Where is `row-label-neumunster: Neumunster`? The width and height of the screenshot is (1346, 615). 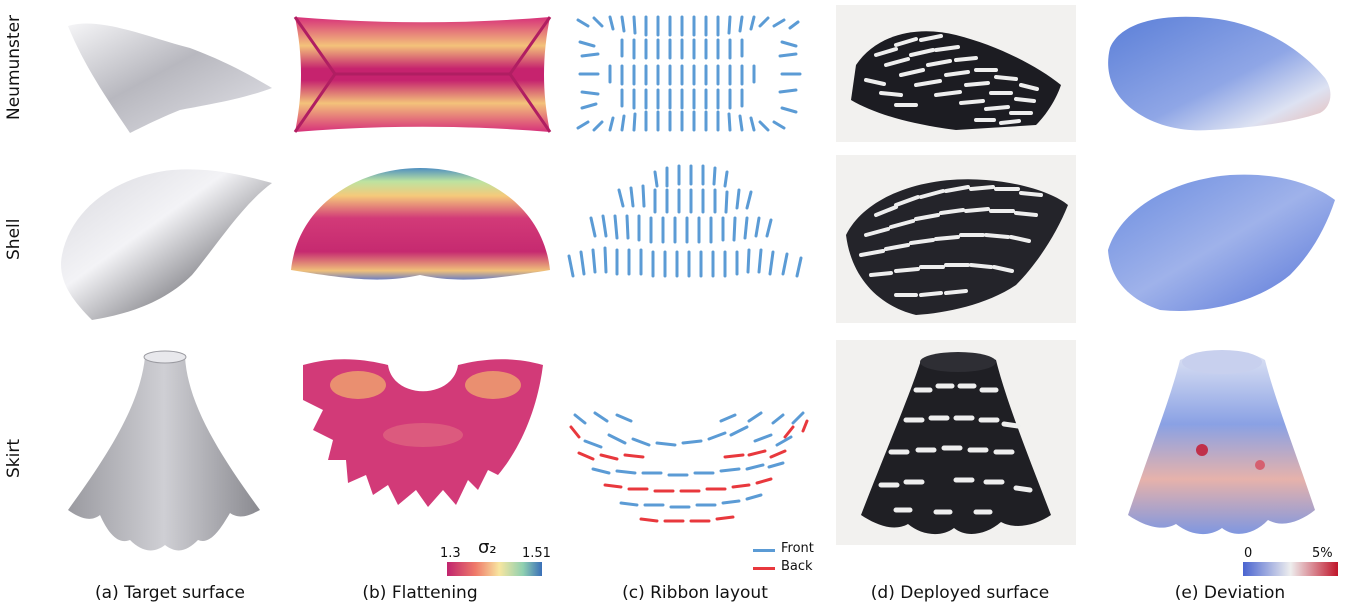 row-label-neumunster: Neumunster is located at coordinates (14, 67).